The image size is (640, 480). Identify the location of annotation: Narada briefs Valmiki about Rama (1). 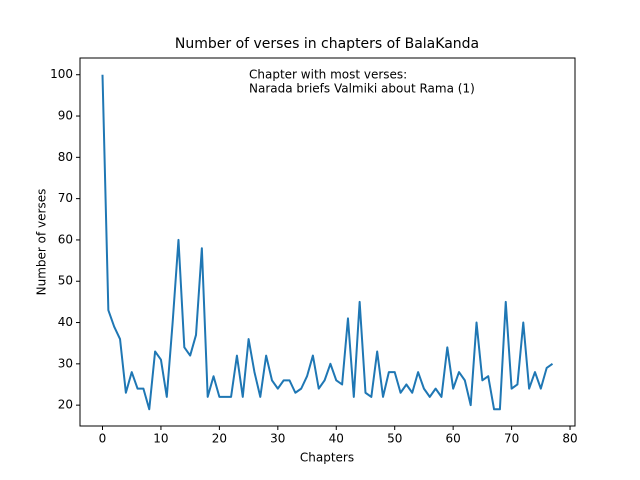
(362, 89).